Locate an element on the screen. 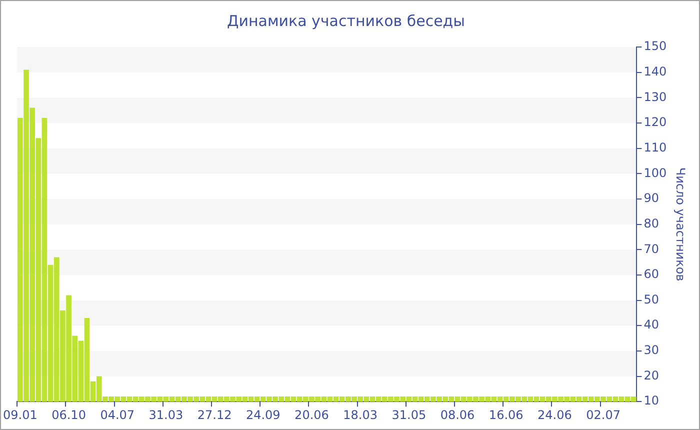 Image resolution: width=700 pixels, height=430 pixels. y-tick-label: 10 is located at coordinates (651, 401).